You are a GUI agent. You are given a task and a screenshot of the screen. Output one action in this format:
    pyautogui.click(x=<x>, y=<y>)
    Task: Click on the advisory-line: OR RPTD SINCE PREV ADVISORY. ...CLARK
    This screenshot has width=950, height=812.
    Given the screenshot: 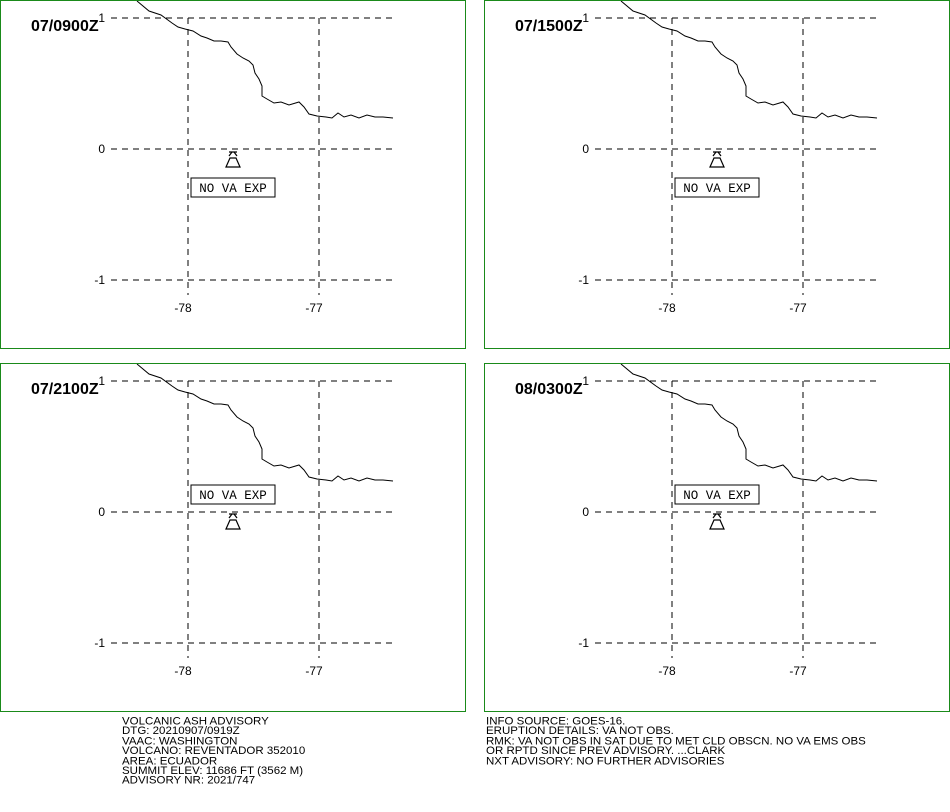 What is the action you would take?
    pyautogui.click(x=606, y=751)
    